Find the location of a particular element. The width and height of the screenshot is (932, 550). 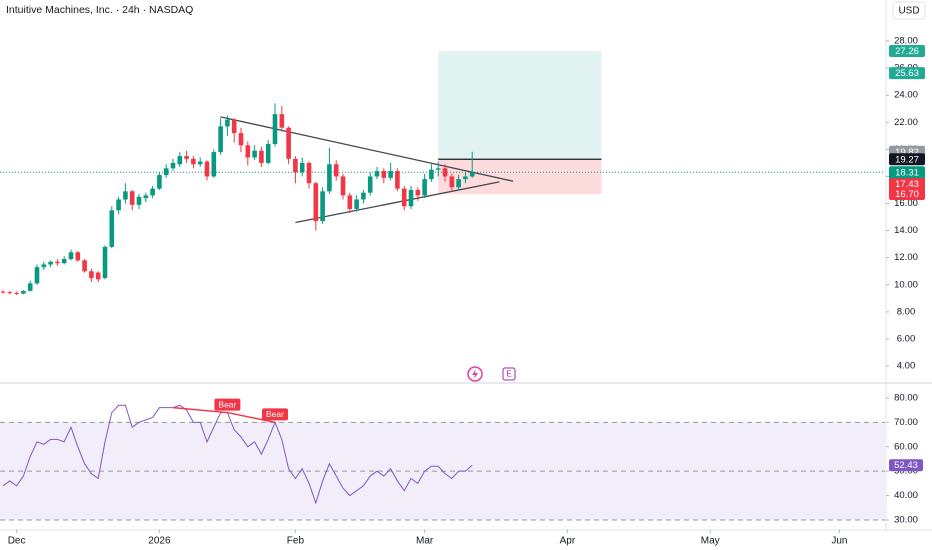

price-badge-label: 27.26 is located at coordinates (907, 51).